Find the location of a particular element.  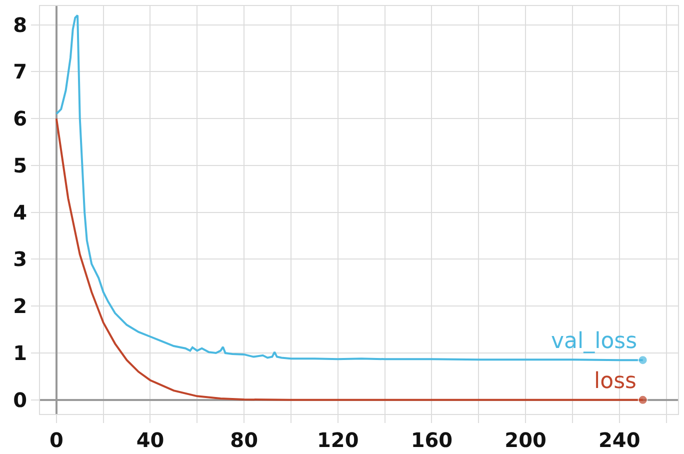

x-tick-label: 80 is located at coordinates (244, 440).